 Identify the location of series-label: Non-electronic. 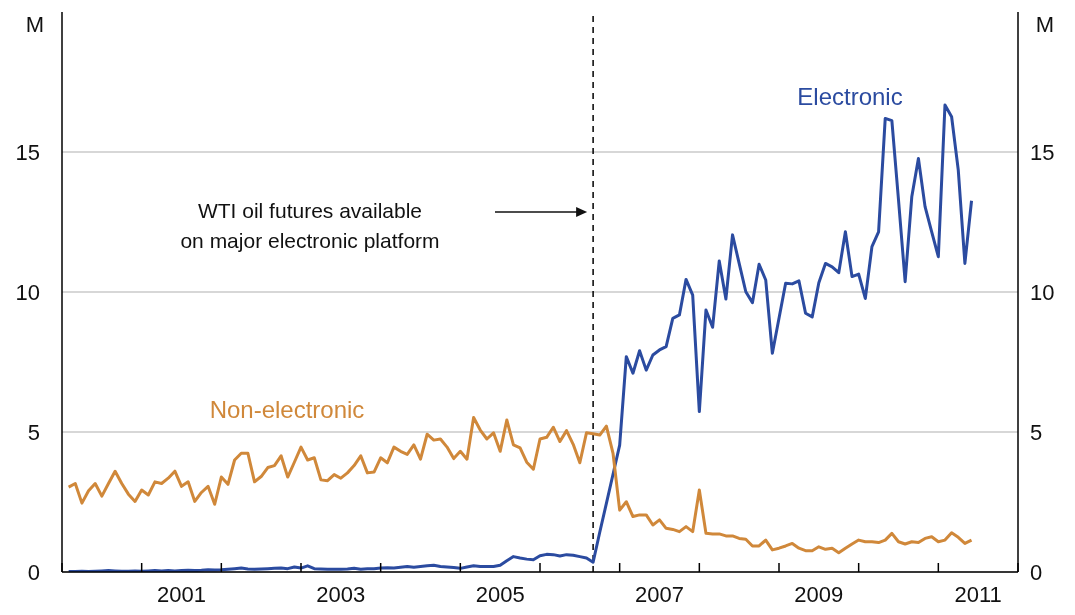
(287, 409).